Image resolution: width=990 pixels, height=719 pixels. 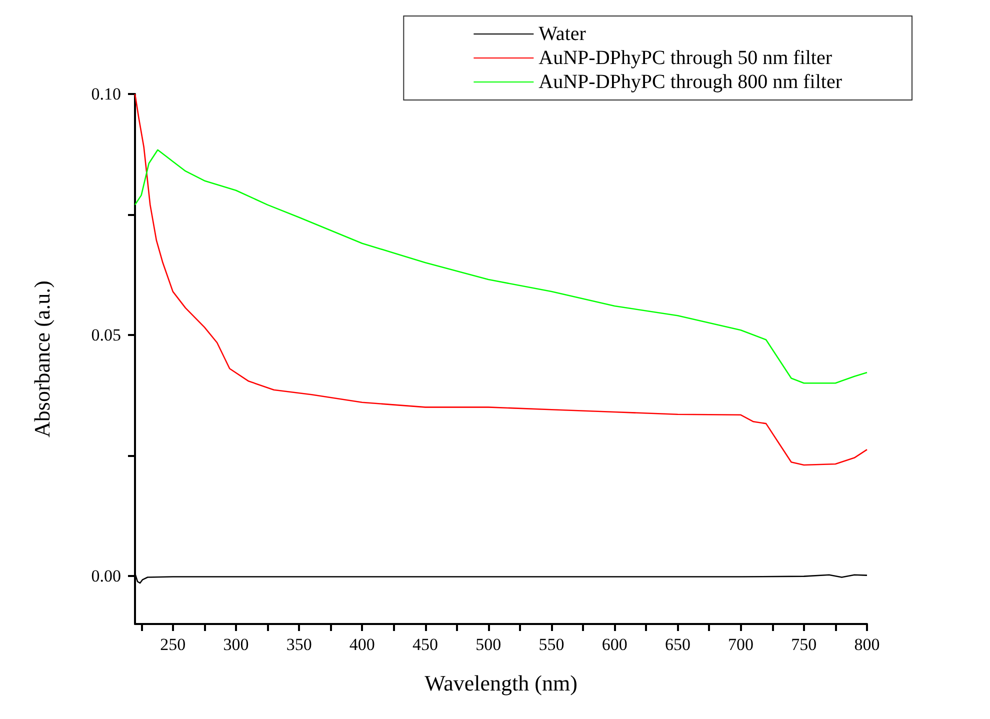 I want to click on legend-label: AuNP-DPhyPC through 50 nm filter, so click(x=685, y=58).